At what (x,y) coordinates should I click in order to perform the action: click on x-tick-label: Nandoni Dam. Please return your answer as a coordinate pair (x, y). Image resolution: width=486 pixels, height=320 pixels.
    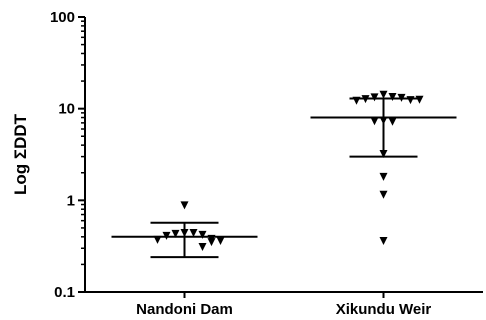
    Looking at the image, I should click on (184, 309).